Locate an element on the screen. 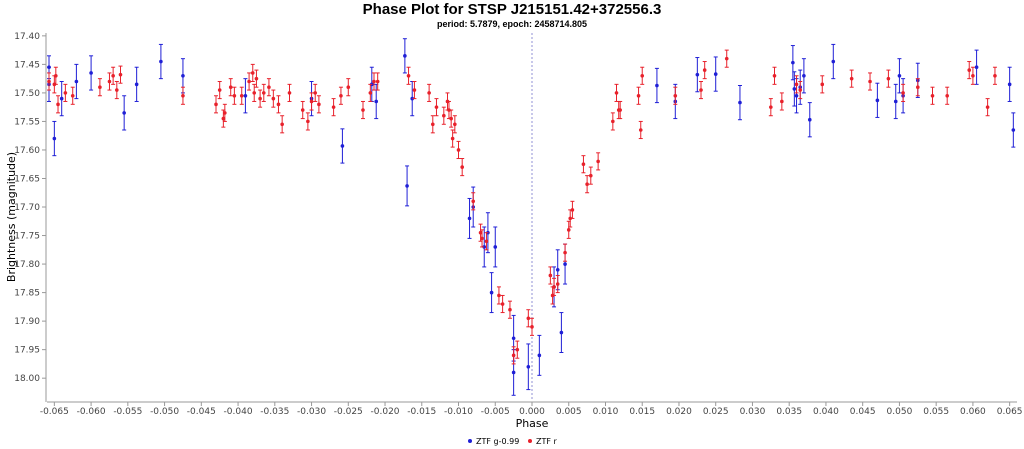 The height and width of the screenshot is (449, 1024). legend: ZTF g-0.99 ZTF r is located at coordinates (513, 441).